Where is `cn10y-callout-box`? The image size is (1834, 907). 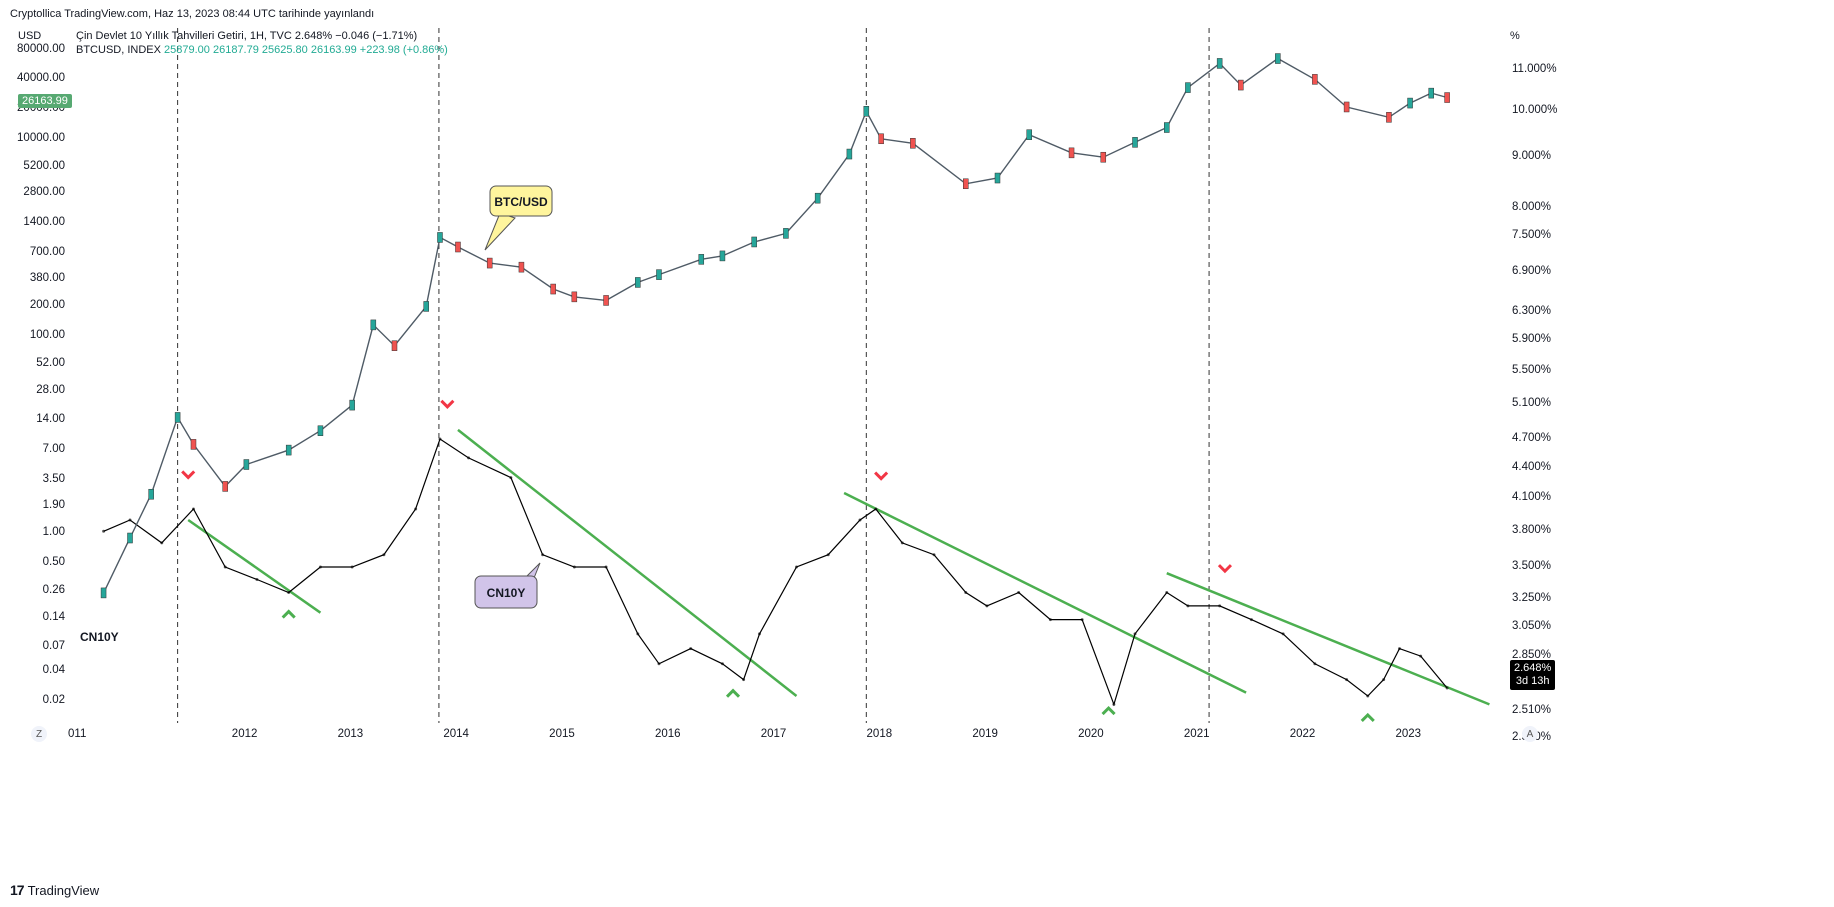 cn10y-callout-box is located at coordinates (506, 592).